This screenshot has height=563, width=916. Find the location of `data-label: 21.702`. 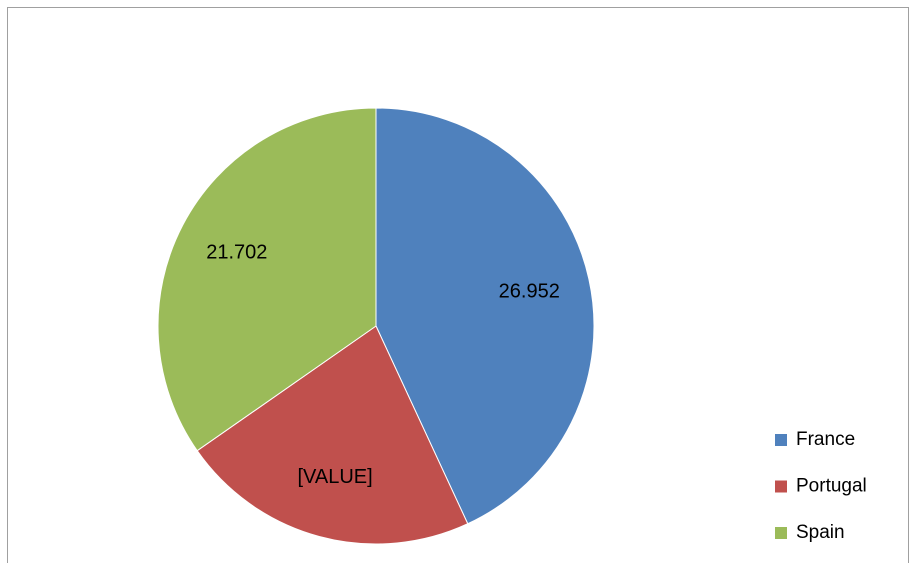

data-label: 21.702 is located at coordinates (236, 253).